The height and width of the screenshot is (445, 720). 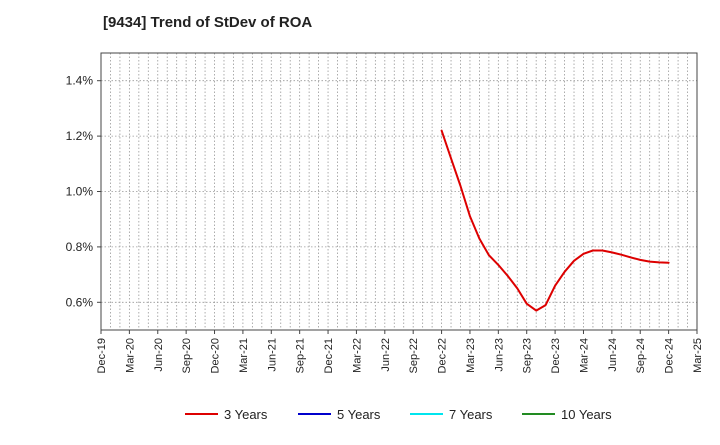 I want to click on chart-title: [9434] Trend of StDev of ROA, so click(x=208, y=22).